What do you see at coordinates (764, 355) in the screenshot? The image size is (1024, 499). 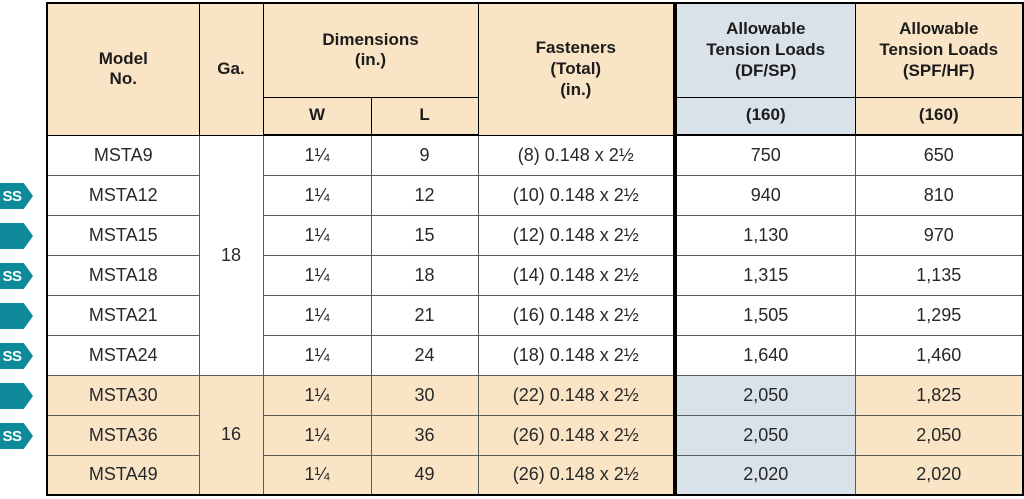 I see `df-load-cell: 1,640` at bounding box center [764, 355].